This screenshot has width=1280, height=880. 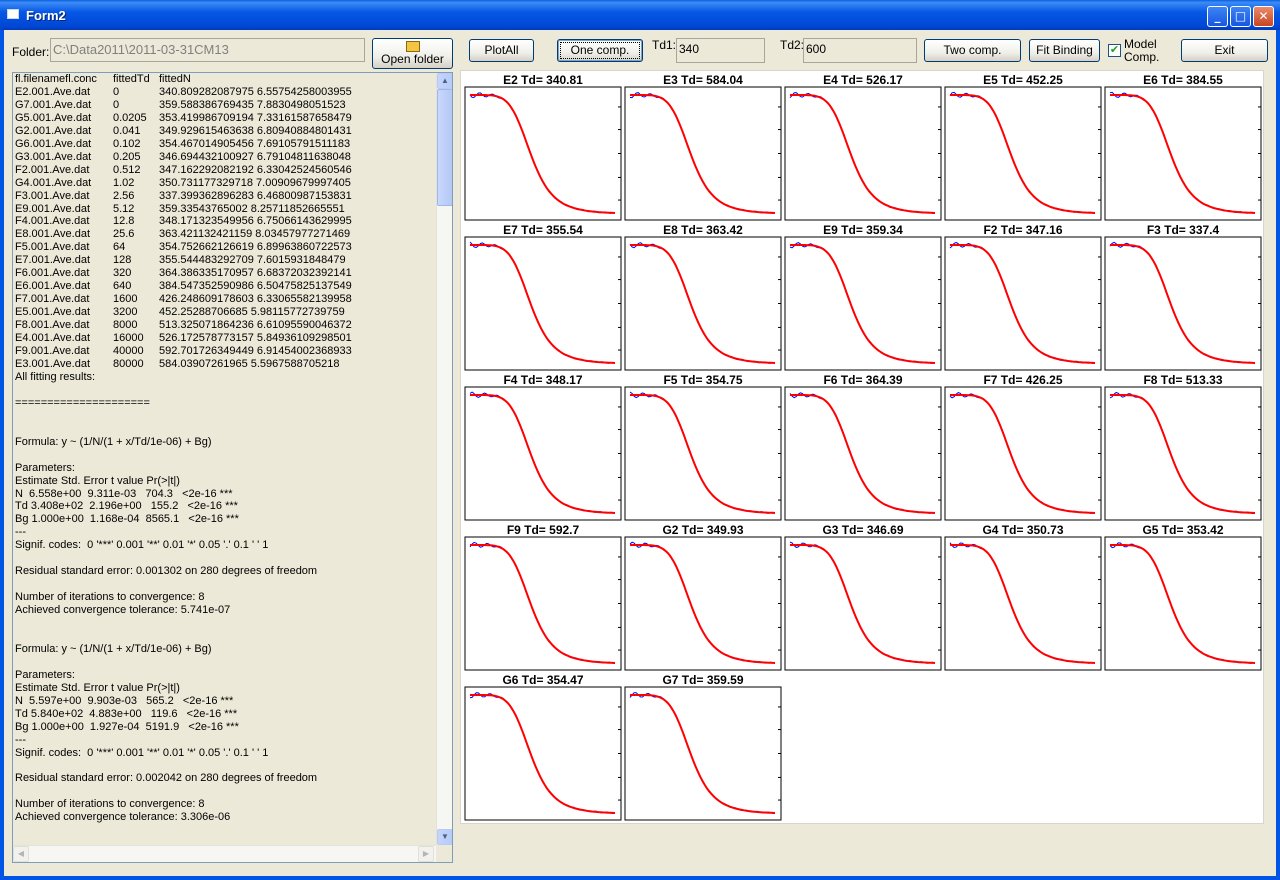 What do you see at coordinates (116, 91) in the screenshot?
I see `cell-conc: 0` at bounding box center [116, 91].